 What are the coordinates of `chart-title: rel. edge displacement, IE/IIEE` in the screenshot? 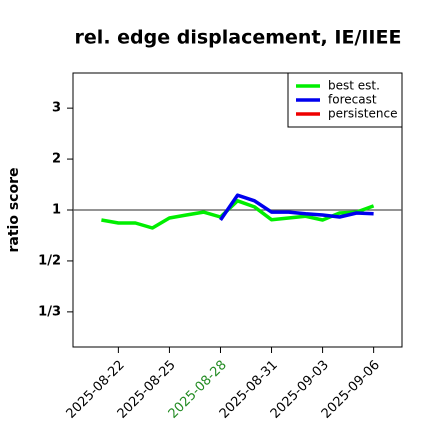 It's located at (238, 38).